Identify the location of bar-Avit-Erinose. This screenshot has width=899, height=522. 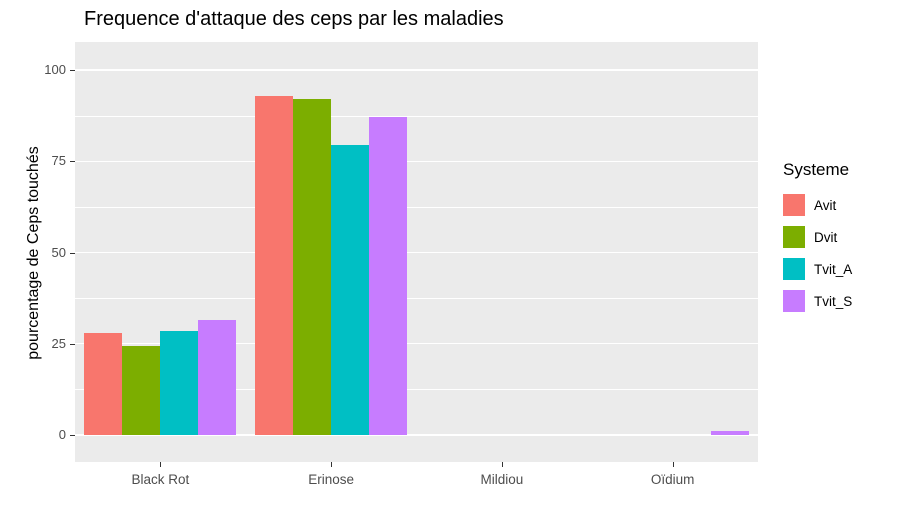
(274, 265).